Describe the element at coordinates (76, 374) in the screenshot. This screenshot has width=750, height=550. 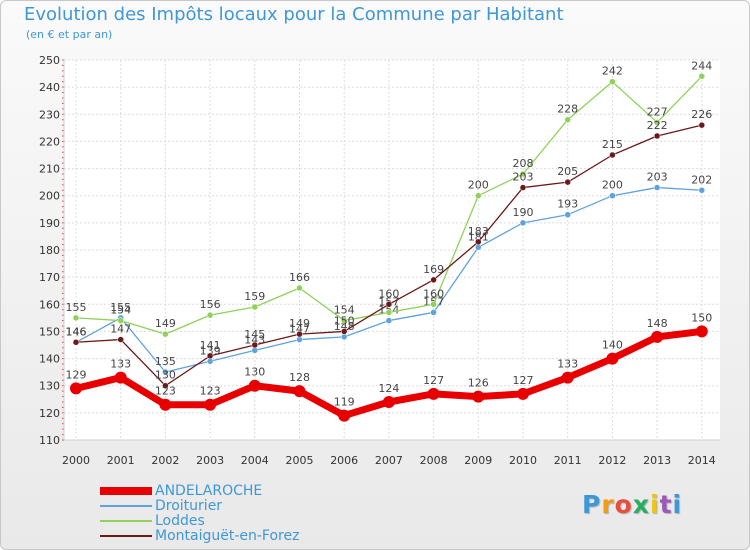
I see `data-label: 129` at that location.